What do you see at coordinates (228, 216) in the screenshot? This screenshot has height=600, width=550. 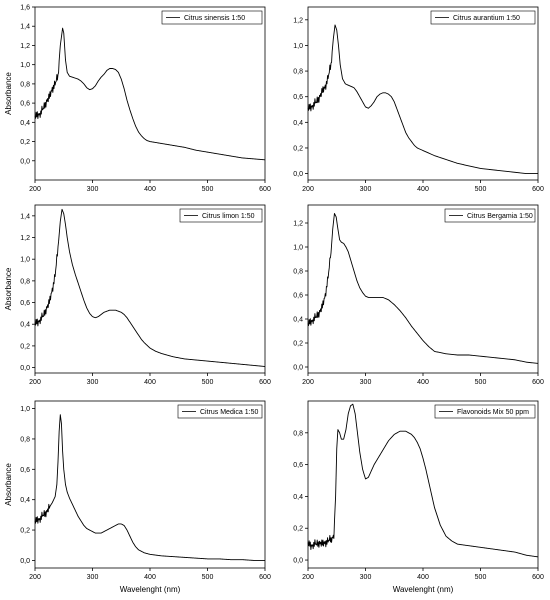 I see `legend-label: Citrus limon 1:50` at bounding box center [228, 216].